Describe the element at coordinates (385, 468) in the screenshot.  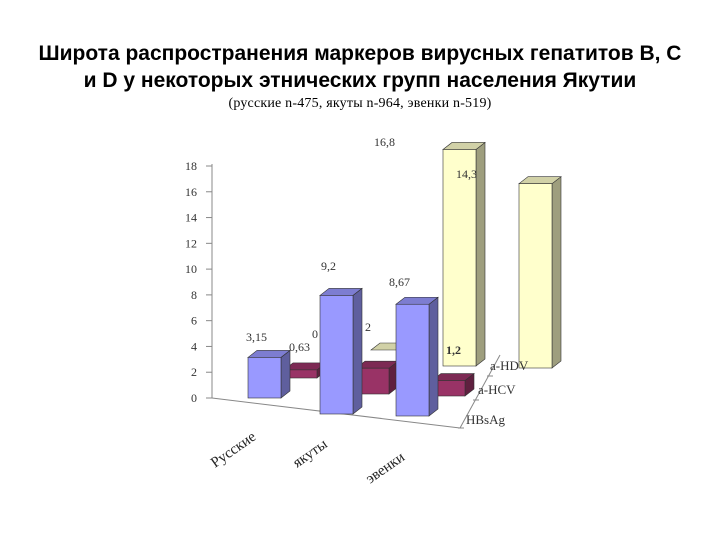
I see `category-label: эвенки` at that location.